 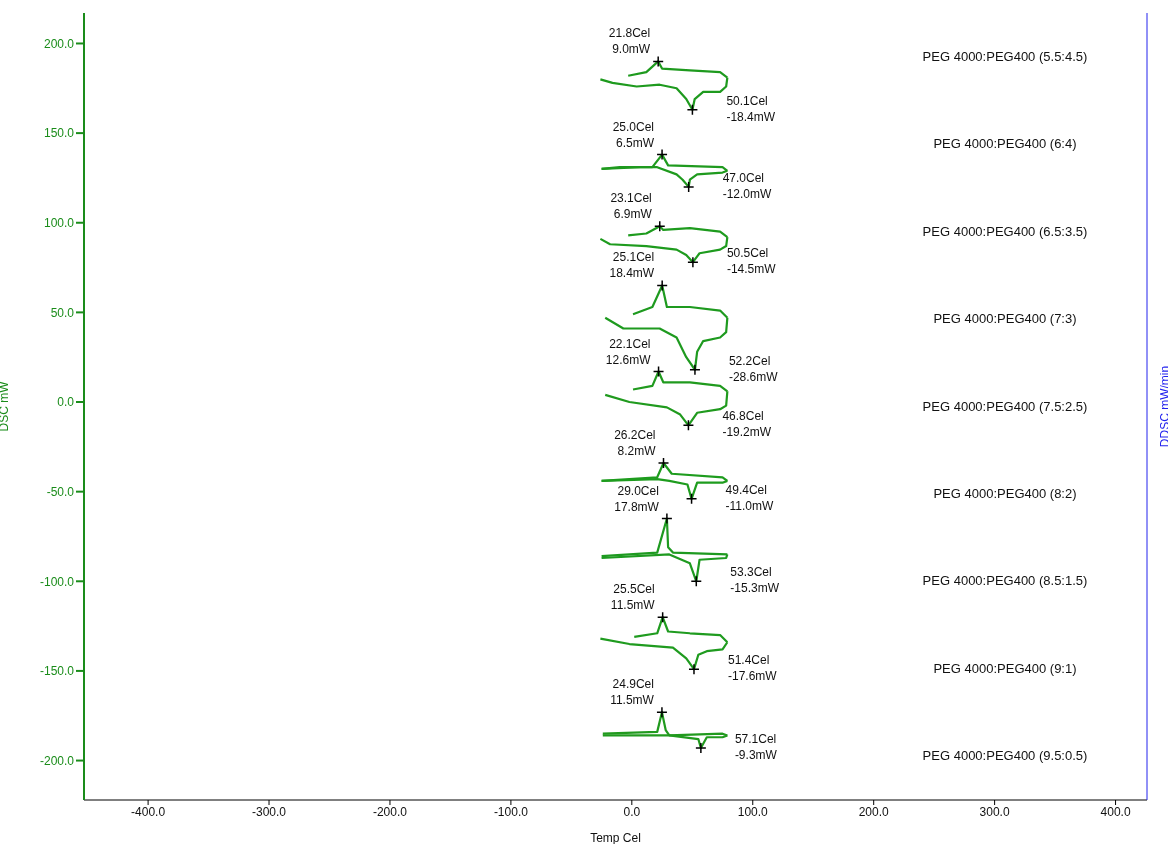 What do you see at coordinates (1005, 144) in the screenshot?
I see `annotation: PEG 4000:PEG400 (6:4)` at bounding box center [1005, 144].